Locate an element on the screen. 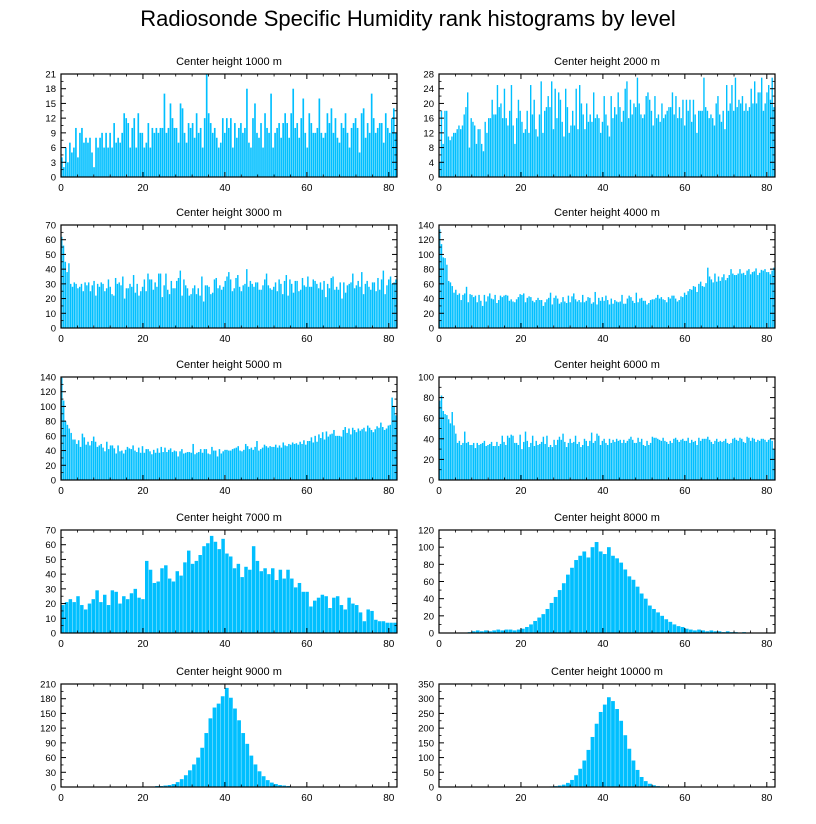  y-tick-label: 140 is located at coordinates (426, 226).